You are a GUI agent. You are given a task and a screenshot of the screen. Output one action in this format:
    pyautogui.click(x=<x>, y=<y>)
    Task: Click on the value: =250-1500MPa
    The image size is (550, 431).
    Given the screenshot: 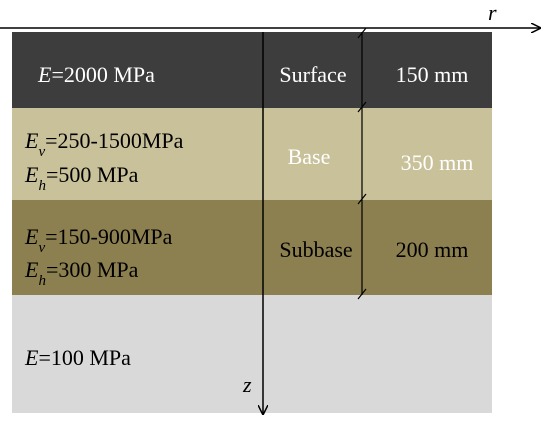 What is the action you would take?
    pyautogui.click(x=114, y=140)
    